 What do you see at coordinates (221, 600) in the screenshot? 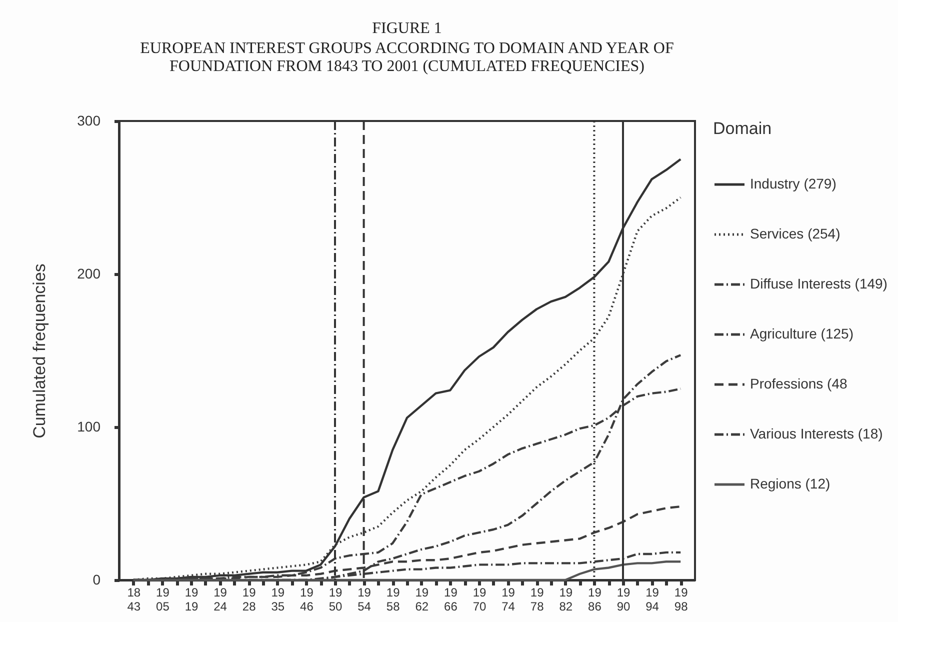
I see `x-tick-label: 1924` at bounding box center [221, 600].